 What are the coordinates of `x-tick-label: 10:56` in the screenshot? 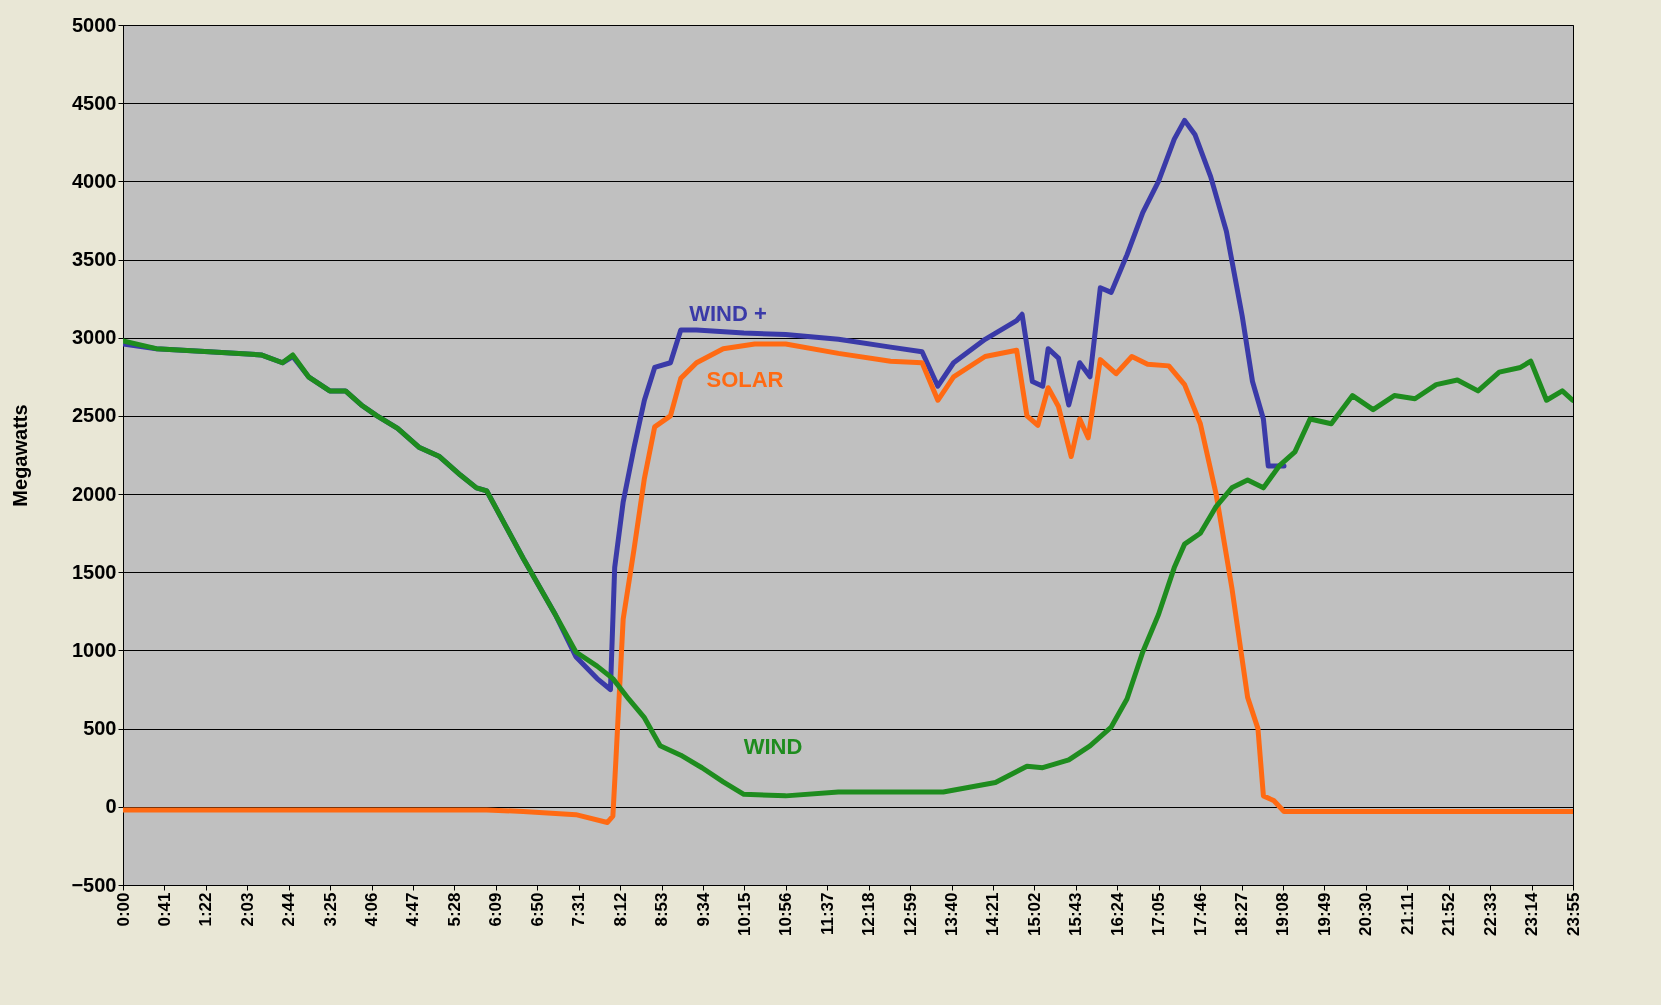 It's located at (786, 914).